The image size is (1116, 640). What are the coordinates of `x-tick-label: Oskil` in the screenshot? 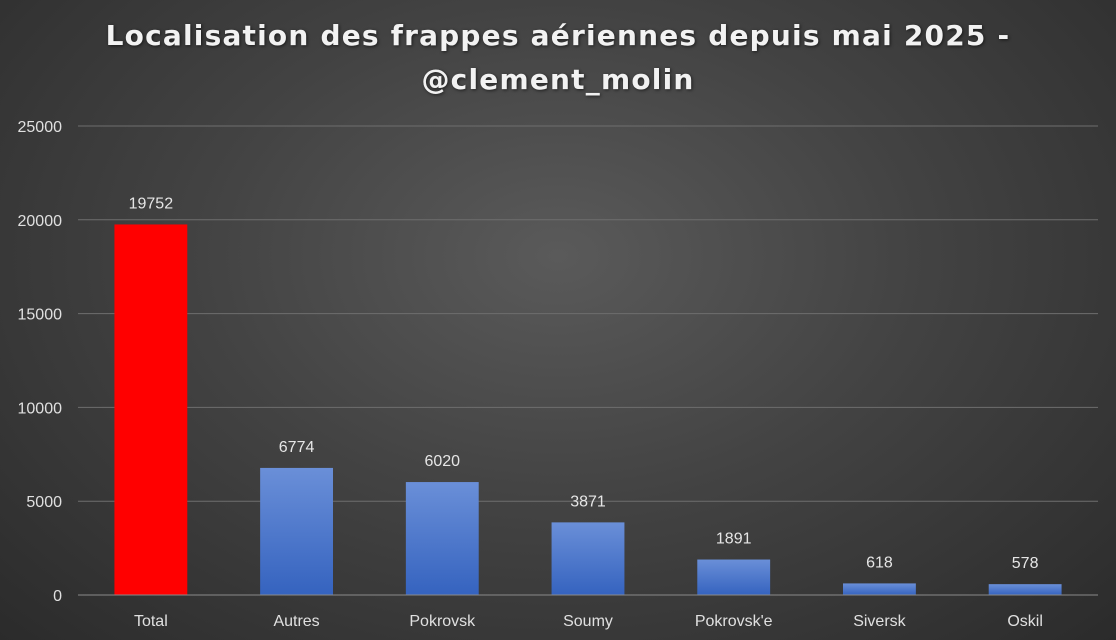 It's located at (1025, 621).